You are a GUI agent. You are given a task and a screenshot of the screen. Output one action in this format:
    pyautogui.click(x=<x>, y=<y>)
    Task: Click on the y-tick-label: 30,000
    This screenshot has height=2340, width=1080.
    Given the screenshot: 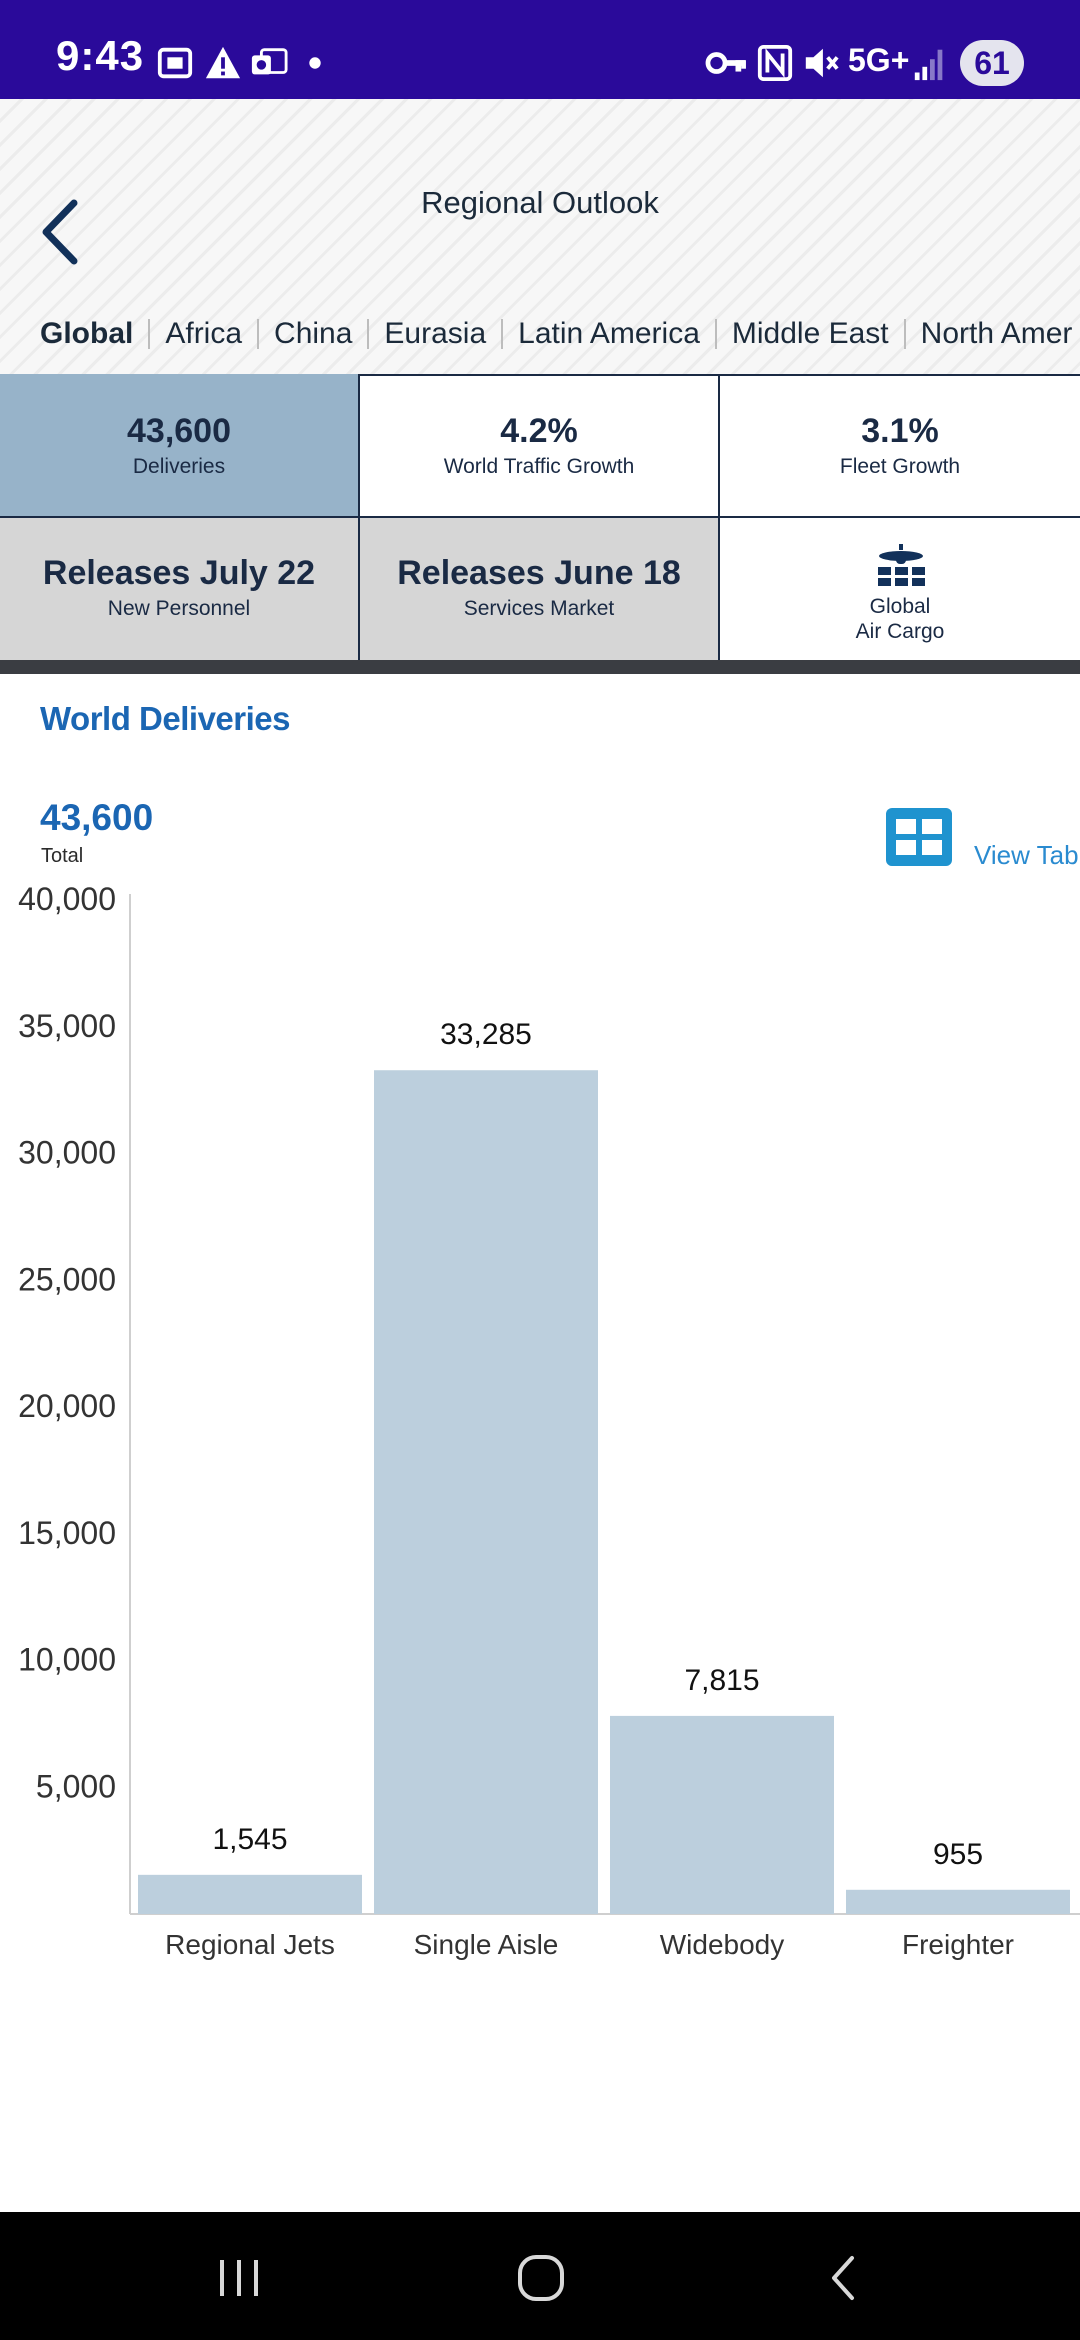 What is the action you would take?
    pyautogui.click(x=67, y=1153)
    